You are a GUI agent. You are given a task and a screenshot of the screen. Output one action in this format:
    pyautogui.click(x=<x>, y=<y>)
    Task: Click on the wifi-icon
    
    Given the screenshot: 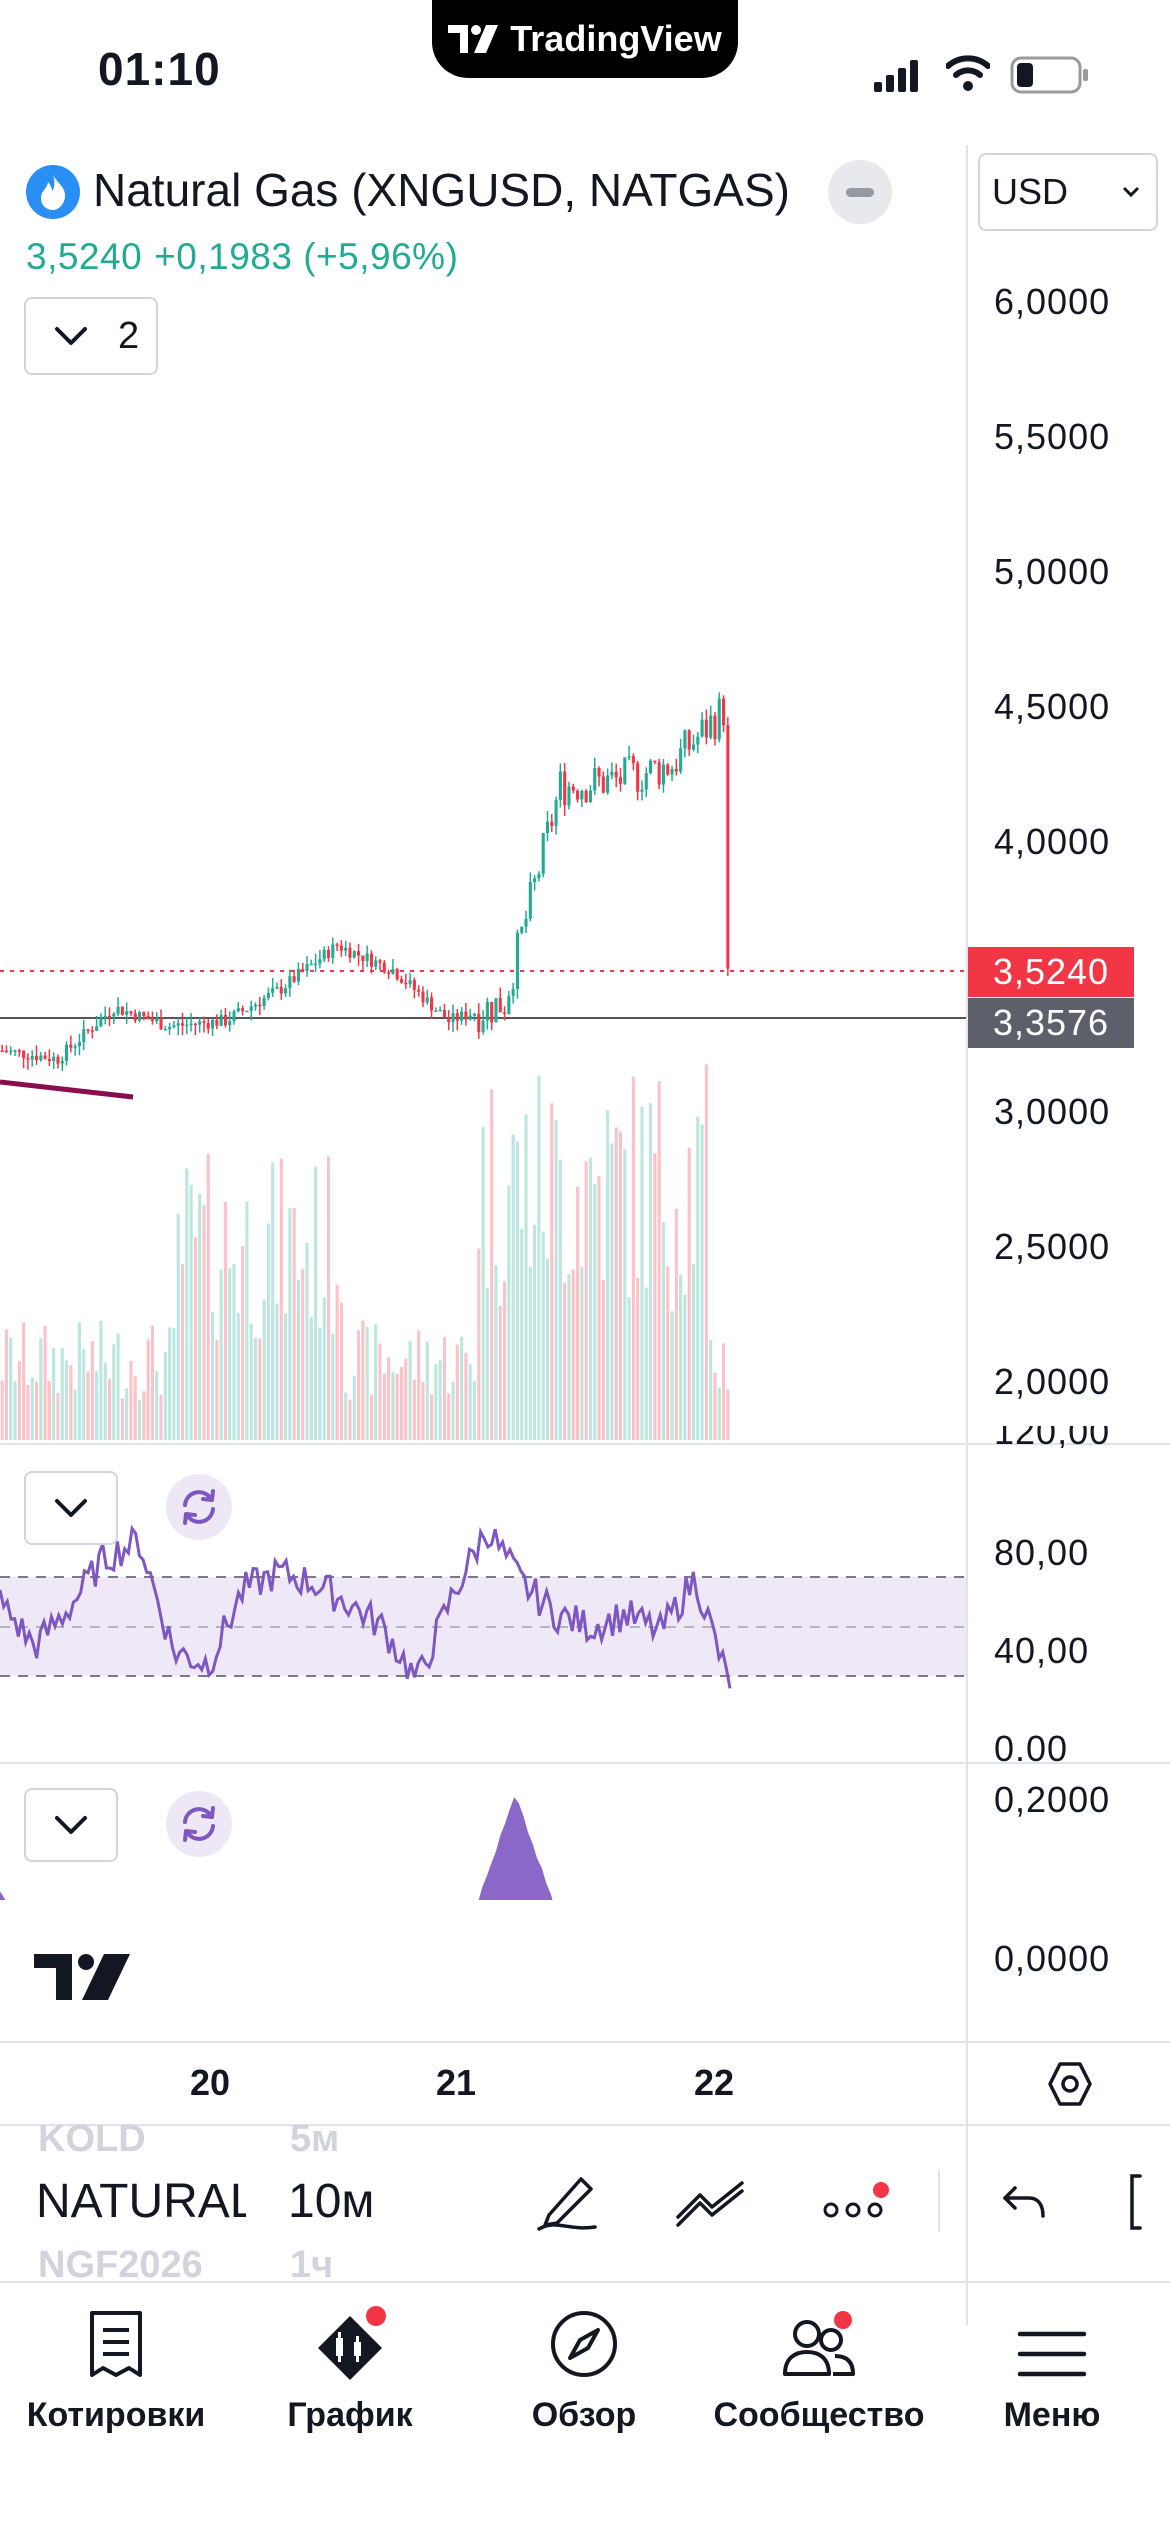 What is the action you would take?
    pyautogui.click(x=968, y=73)
    